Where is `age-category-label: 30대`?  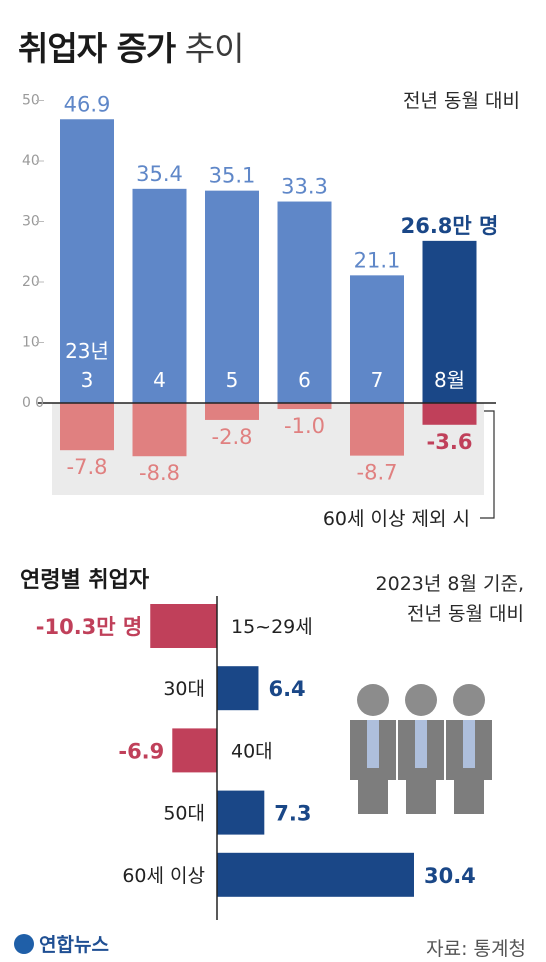
age-category-label: 30대 is located at coordinates (184, 689).